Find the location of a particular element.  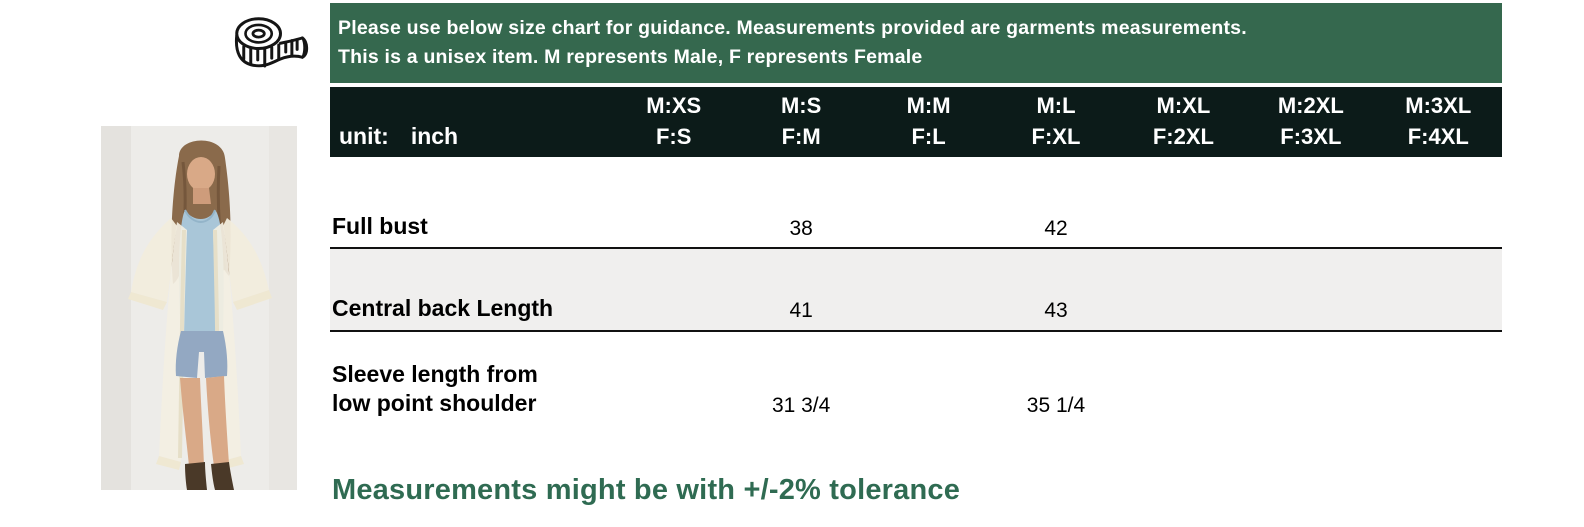

size-male-label: M:2XL is located at coordinates (1310, 105).